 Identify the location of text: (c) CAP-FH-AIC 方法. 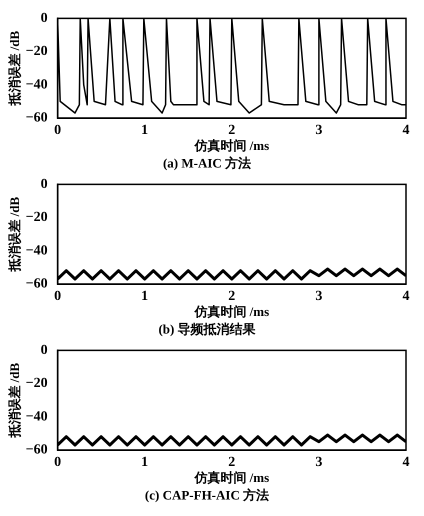
(207, 495).